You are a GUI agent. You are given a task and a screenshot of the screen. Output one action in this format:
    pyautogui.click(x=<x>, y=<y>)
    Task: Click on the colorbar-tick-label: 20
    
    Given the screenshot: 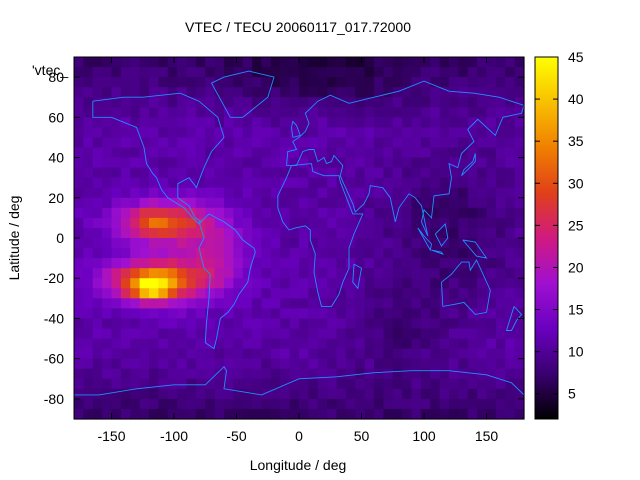 What is the action you would take?
    pyautogui.click(x=576, y=267)
    